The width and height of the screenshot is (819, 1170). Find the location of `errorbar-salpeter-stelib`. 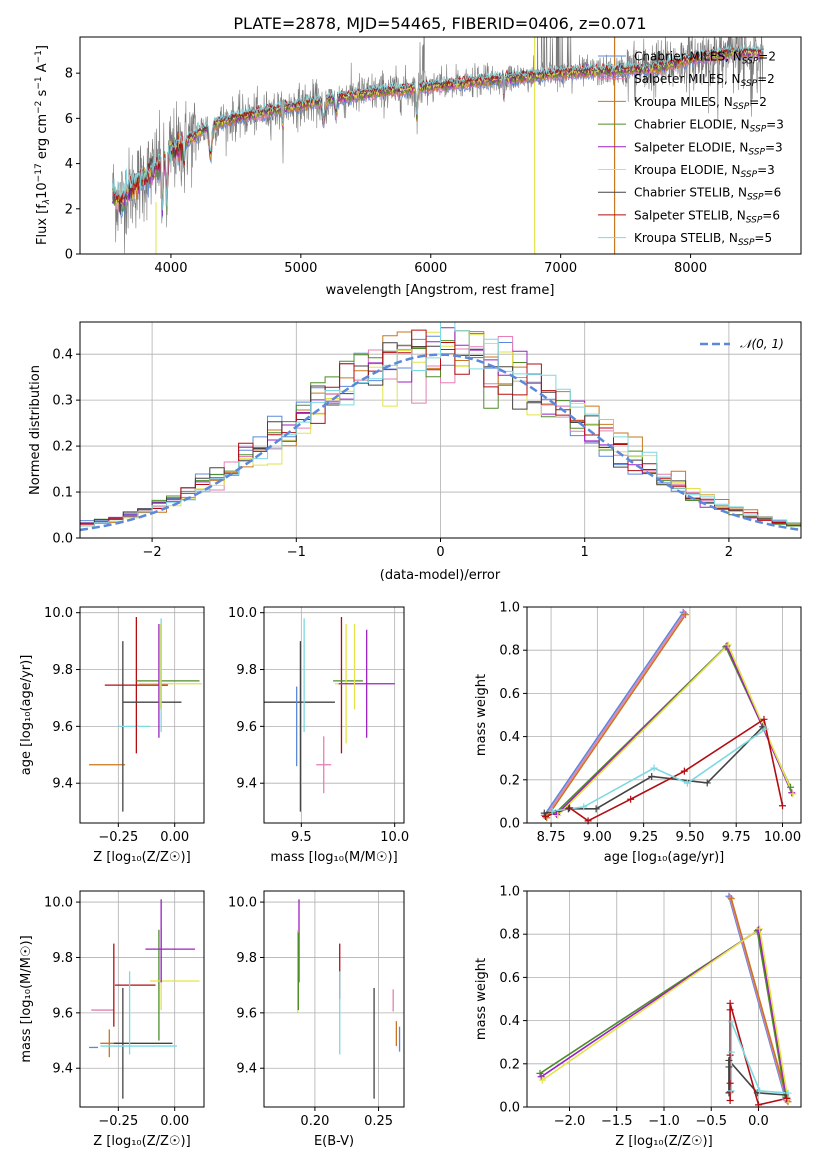

errorbar-salpeter-stelib is located at coordinates (136, 685).